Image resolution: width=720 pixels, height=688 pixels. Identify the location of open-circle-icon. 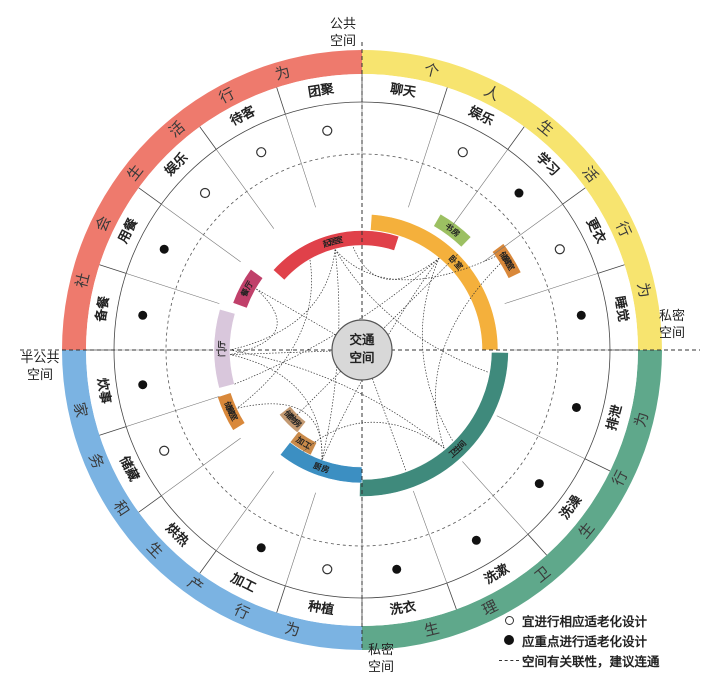
(509, 620).